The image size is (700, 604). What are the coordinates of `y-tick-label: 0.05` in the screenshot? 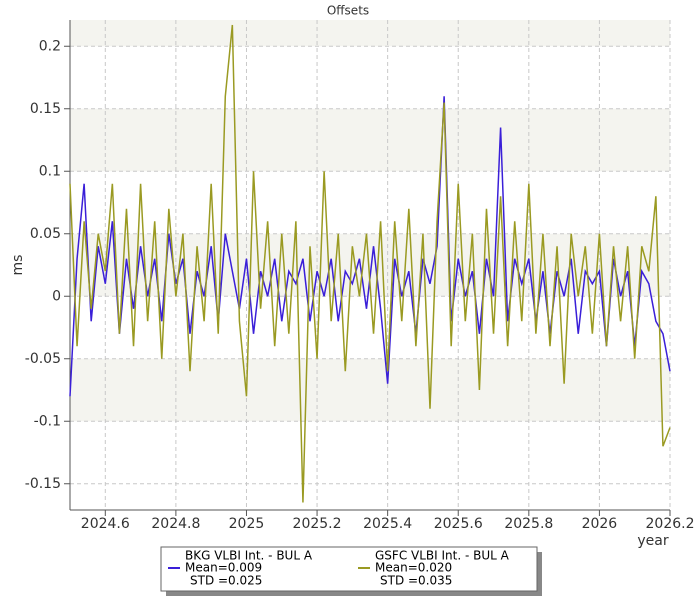 It's located at (45, 234).